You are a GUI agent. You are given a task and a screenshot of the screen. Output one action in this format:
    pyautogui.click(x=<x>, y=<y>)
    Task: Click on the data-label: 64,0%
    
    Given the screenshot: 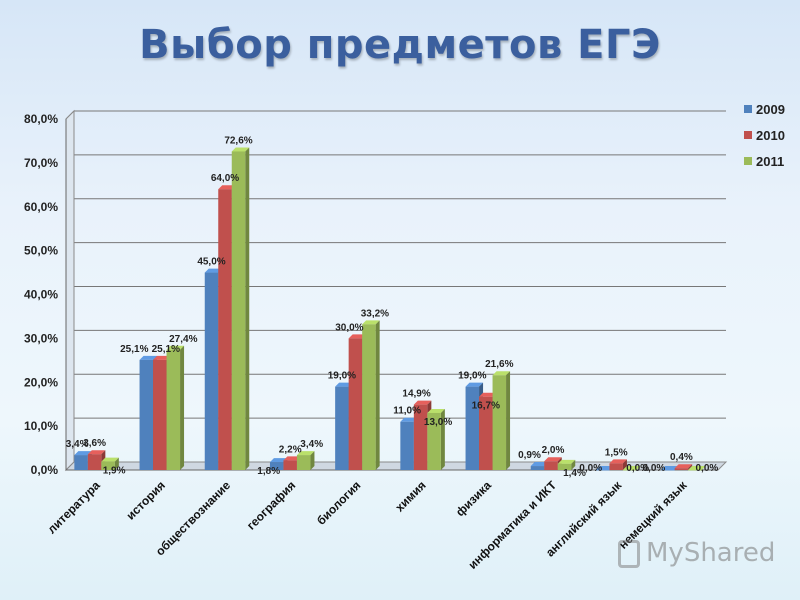 What is the action you would take?
    pyautogui.click(x=225, y=178)
    